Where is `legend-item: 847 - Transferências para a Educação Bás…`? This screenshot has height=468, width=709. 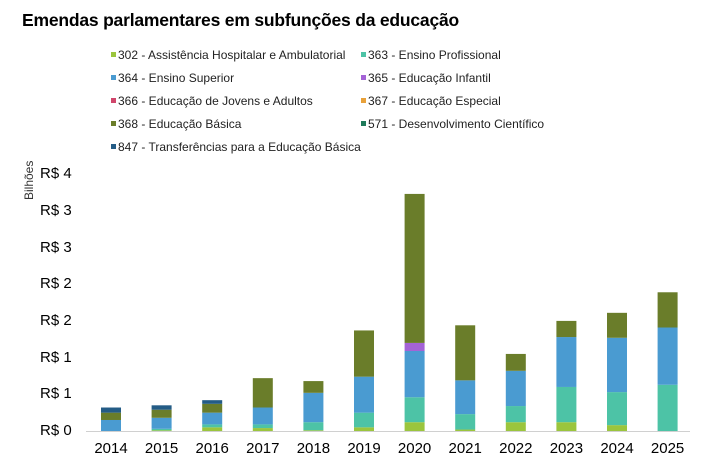
legend-item: 847 - Transferências para a Educação Bás… is located at coordinates (236, 147).